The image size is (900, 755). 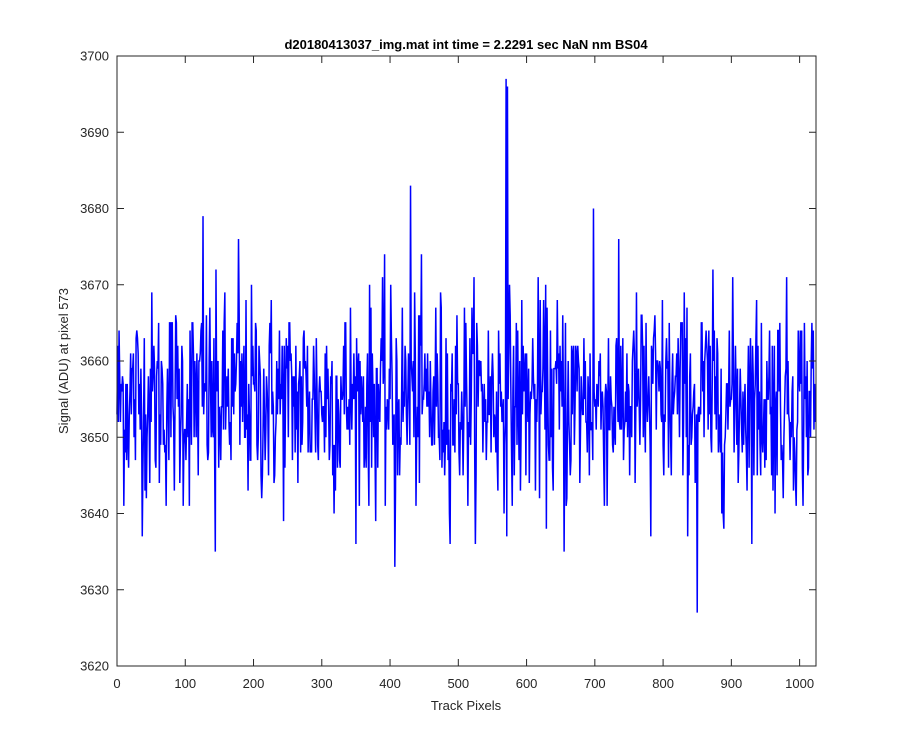 What do you see at coordinates (116, 683) in the screenshot?
I see `x-tick-label: 0` at bounding box center [116, 683].